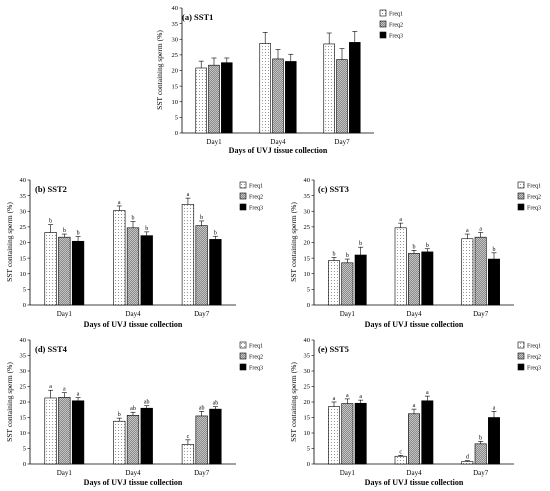 The image size is (550, 491). I want to click on panel-title: (d) SST4, so click(51, 349).